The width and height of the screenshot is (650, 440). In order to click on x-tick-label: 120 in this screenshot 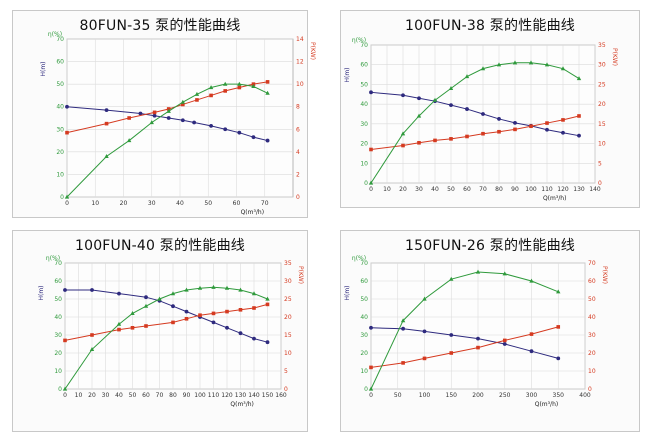, I will do `click(563, 189)`.